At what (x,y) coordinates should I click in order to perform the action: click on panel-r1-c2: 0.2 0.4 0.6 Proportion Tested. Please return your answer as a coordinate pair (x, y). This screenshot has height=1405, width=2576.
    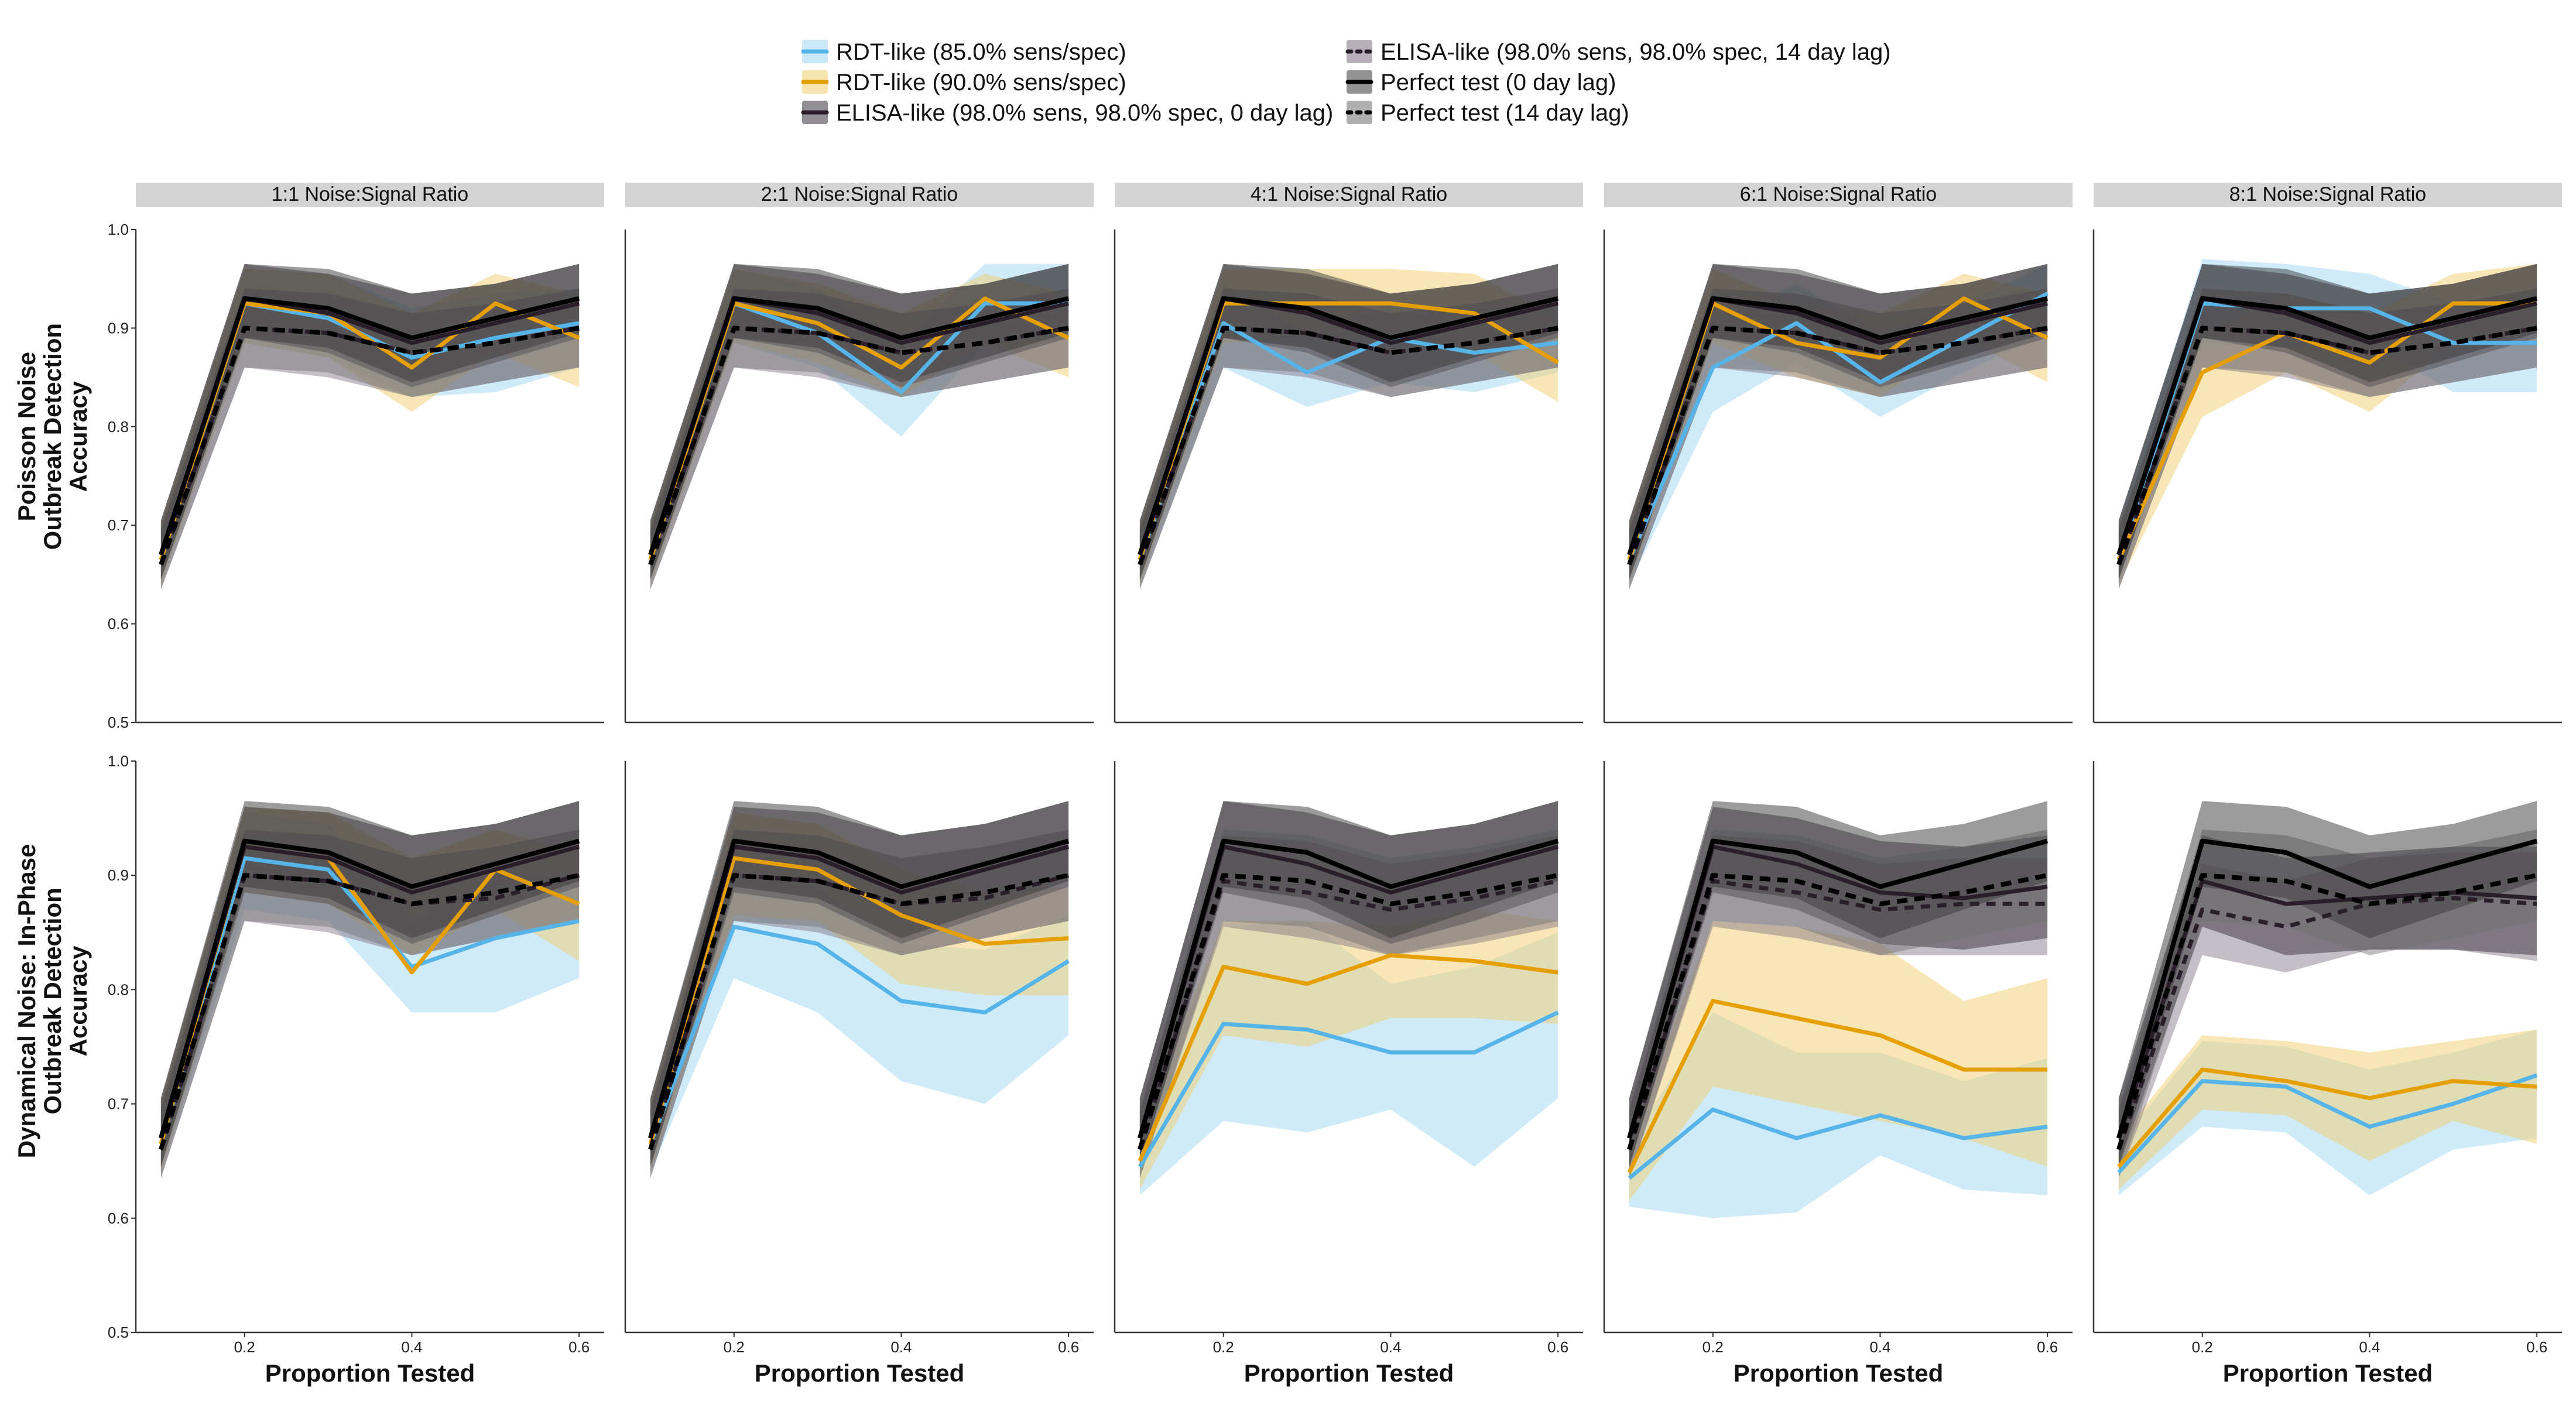
    Looking at the image, I should click on (1348, 1074).